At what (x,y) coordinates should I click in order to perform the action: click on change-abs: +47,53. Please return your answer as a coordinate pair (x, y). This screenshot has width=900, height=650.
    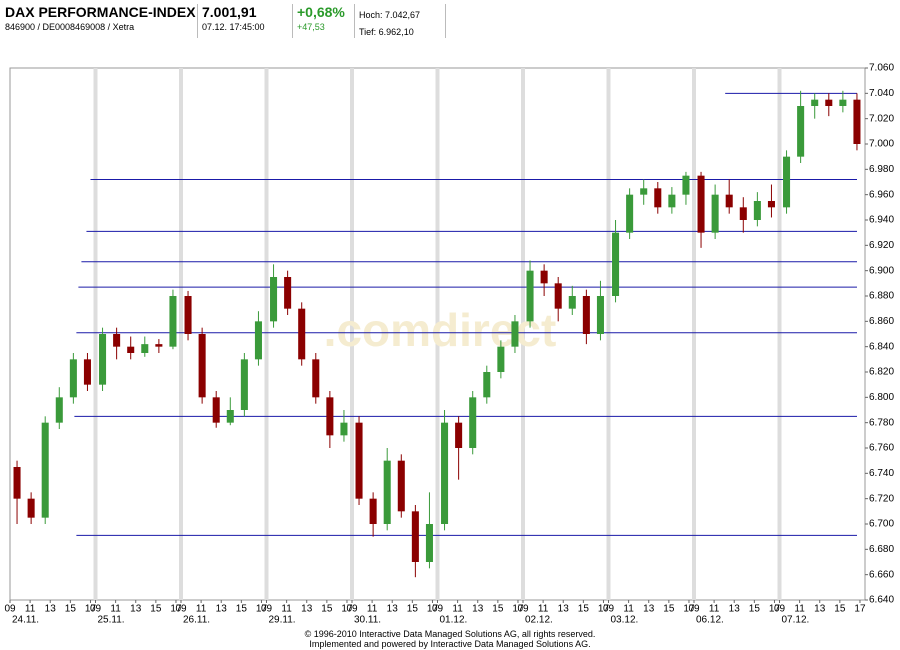
    Looking at the image, I should click on (311, 27).